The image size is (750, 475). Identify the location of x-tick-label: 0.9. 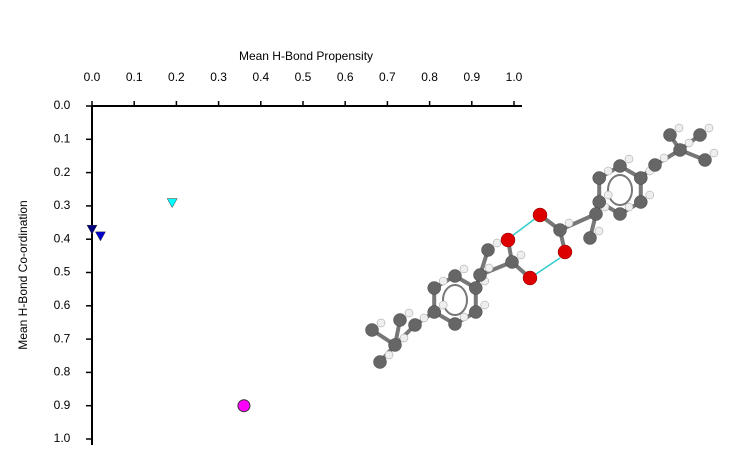
(471, 77).